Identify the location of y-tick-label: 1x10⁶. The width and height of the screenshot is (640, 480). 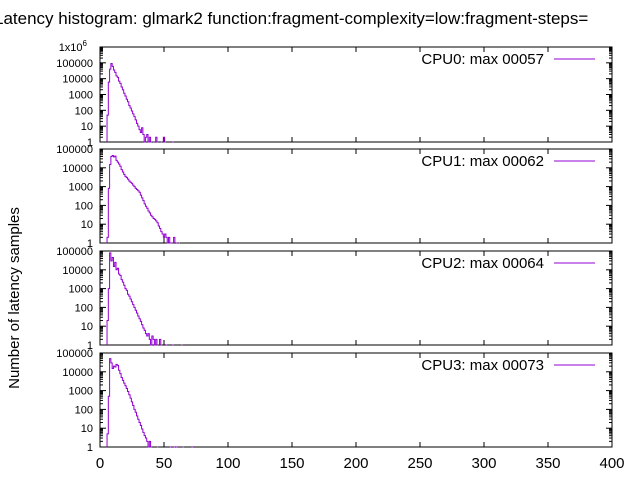
(73, 46).